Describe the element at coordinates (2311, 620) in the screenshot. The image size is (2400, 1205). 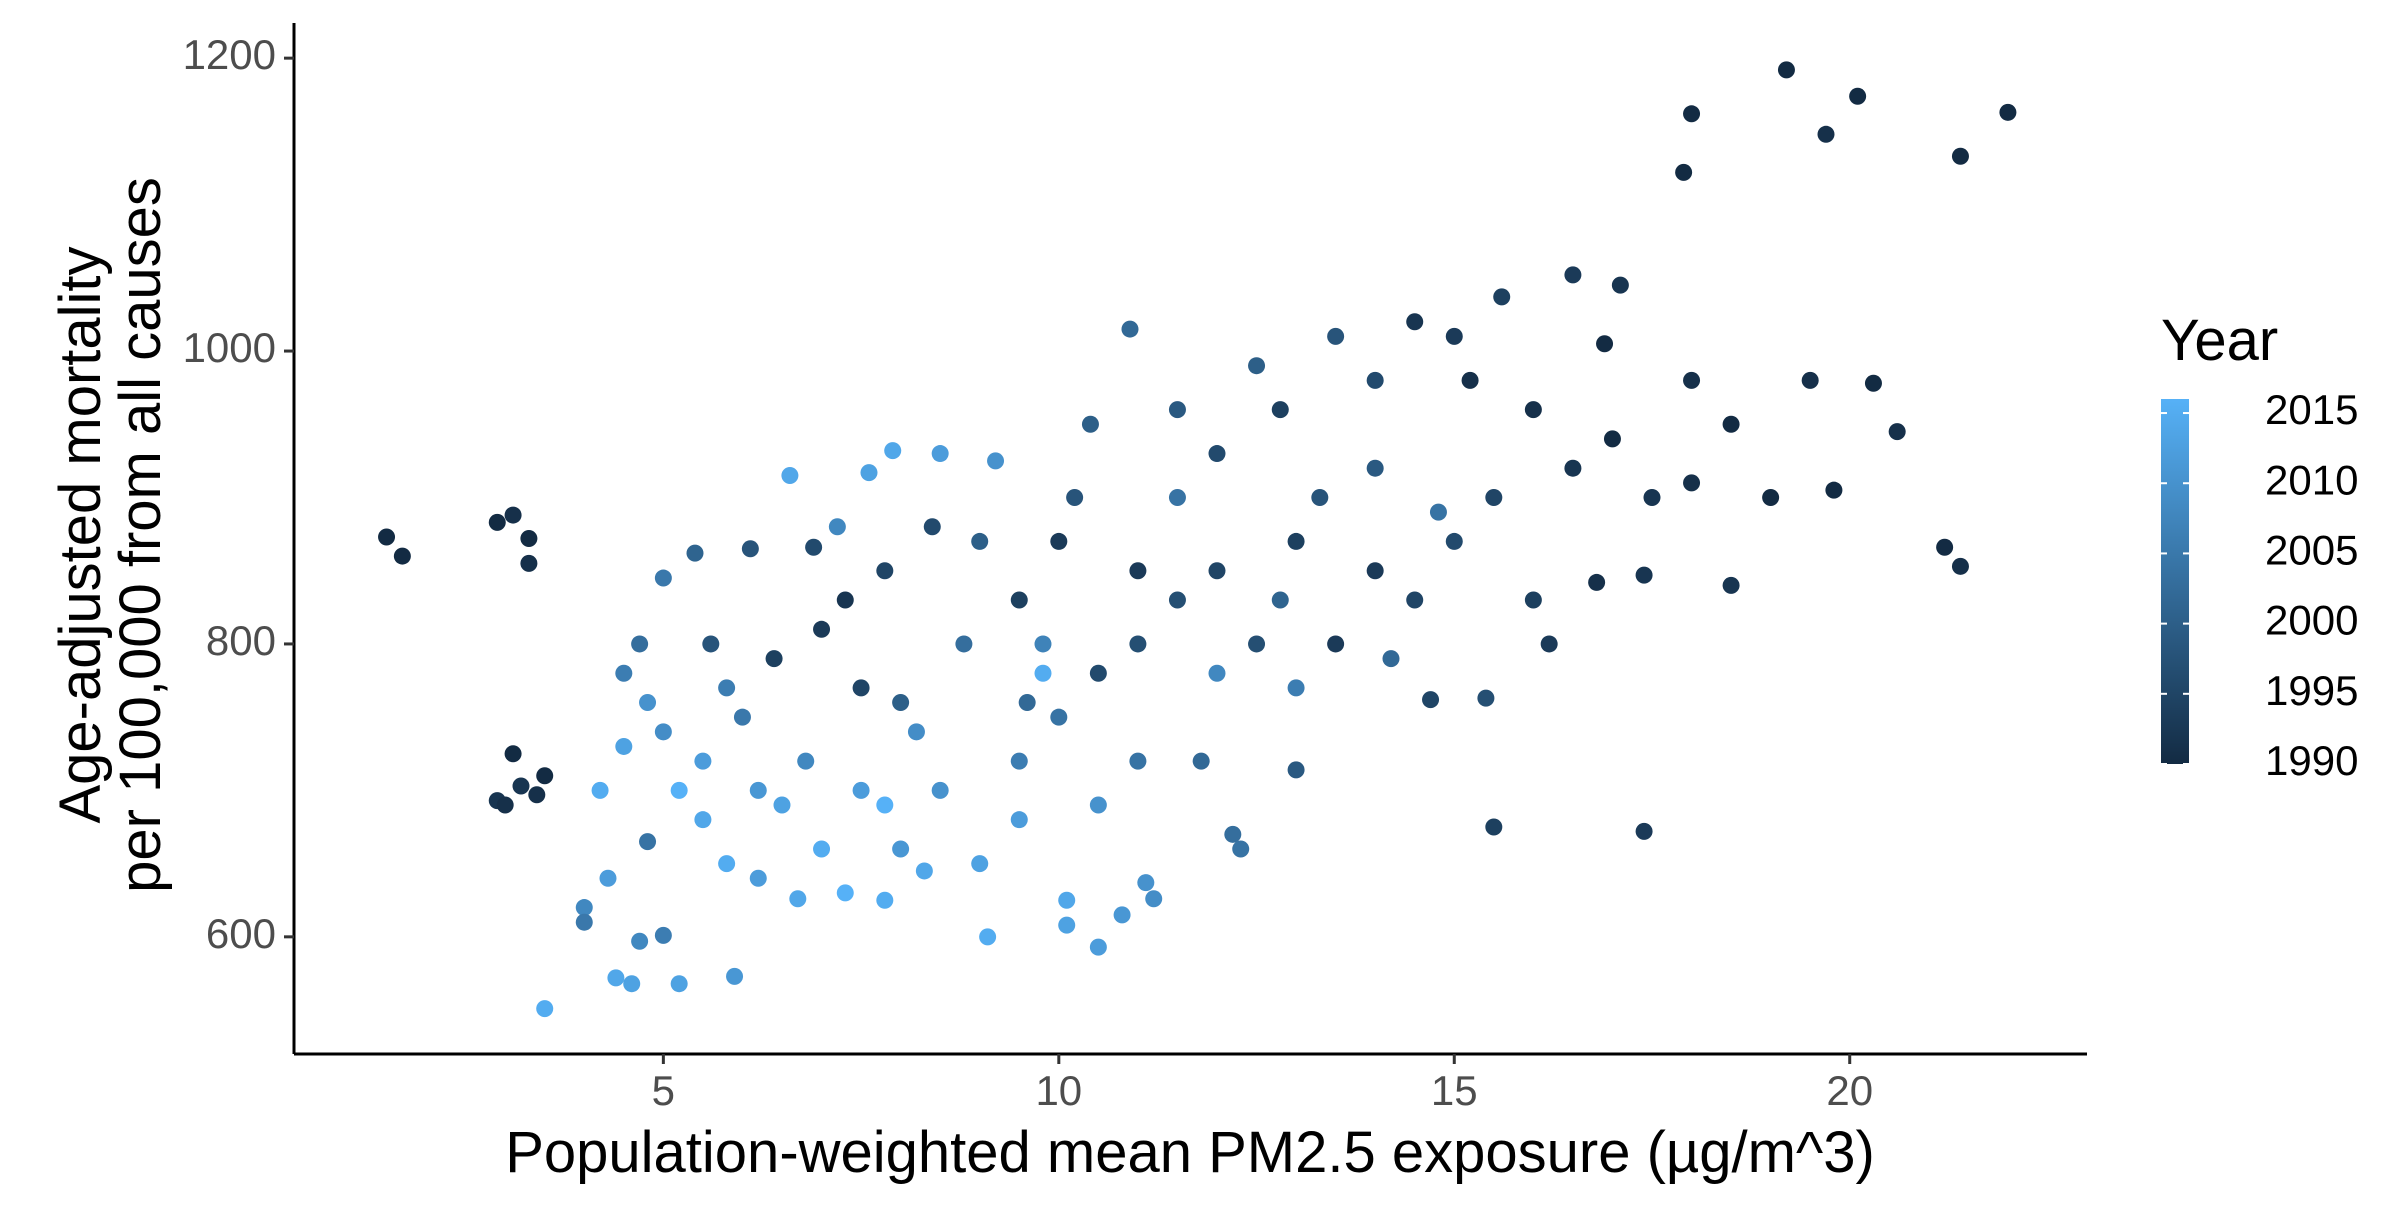
I see `legend-label: 2000` at that location.